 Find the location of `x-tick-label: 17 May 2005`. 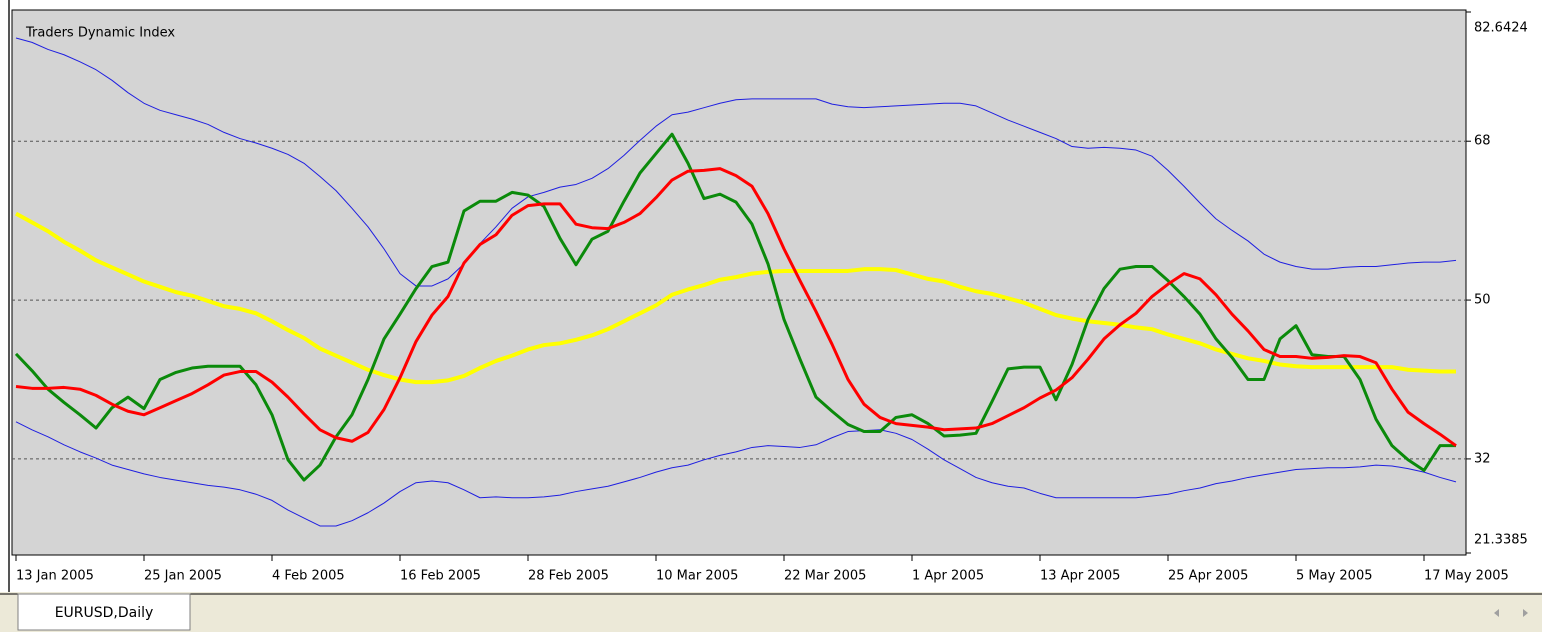

x-tick-label: 17 May 2005 is located at coordinates (1466, 576).